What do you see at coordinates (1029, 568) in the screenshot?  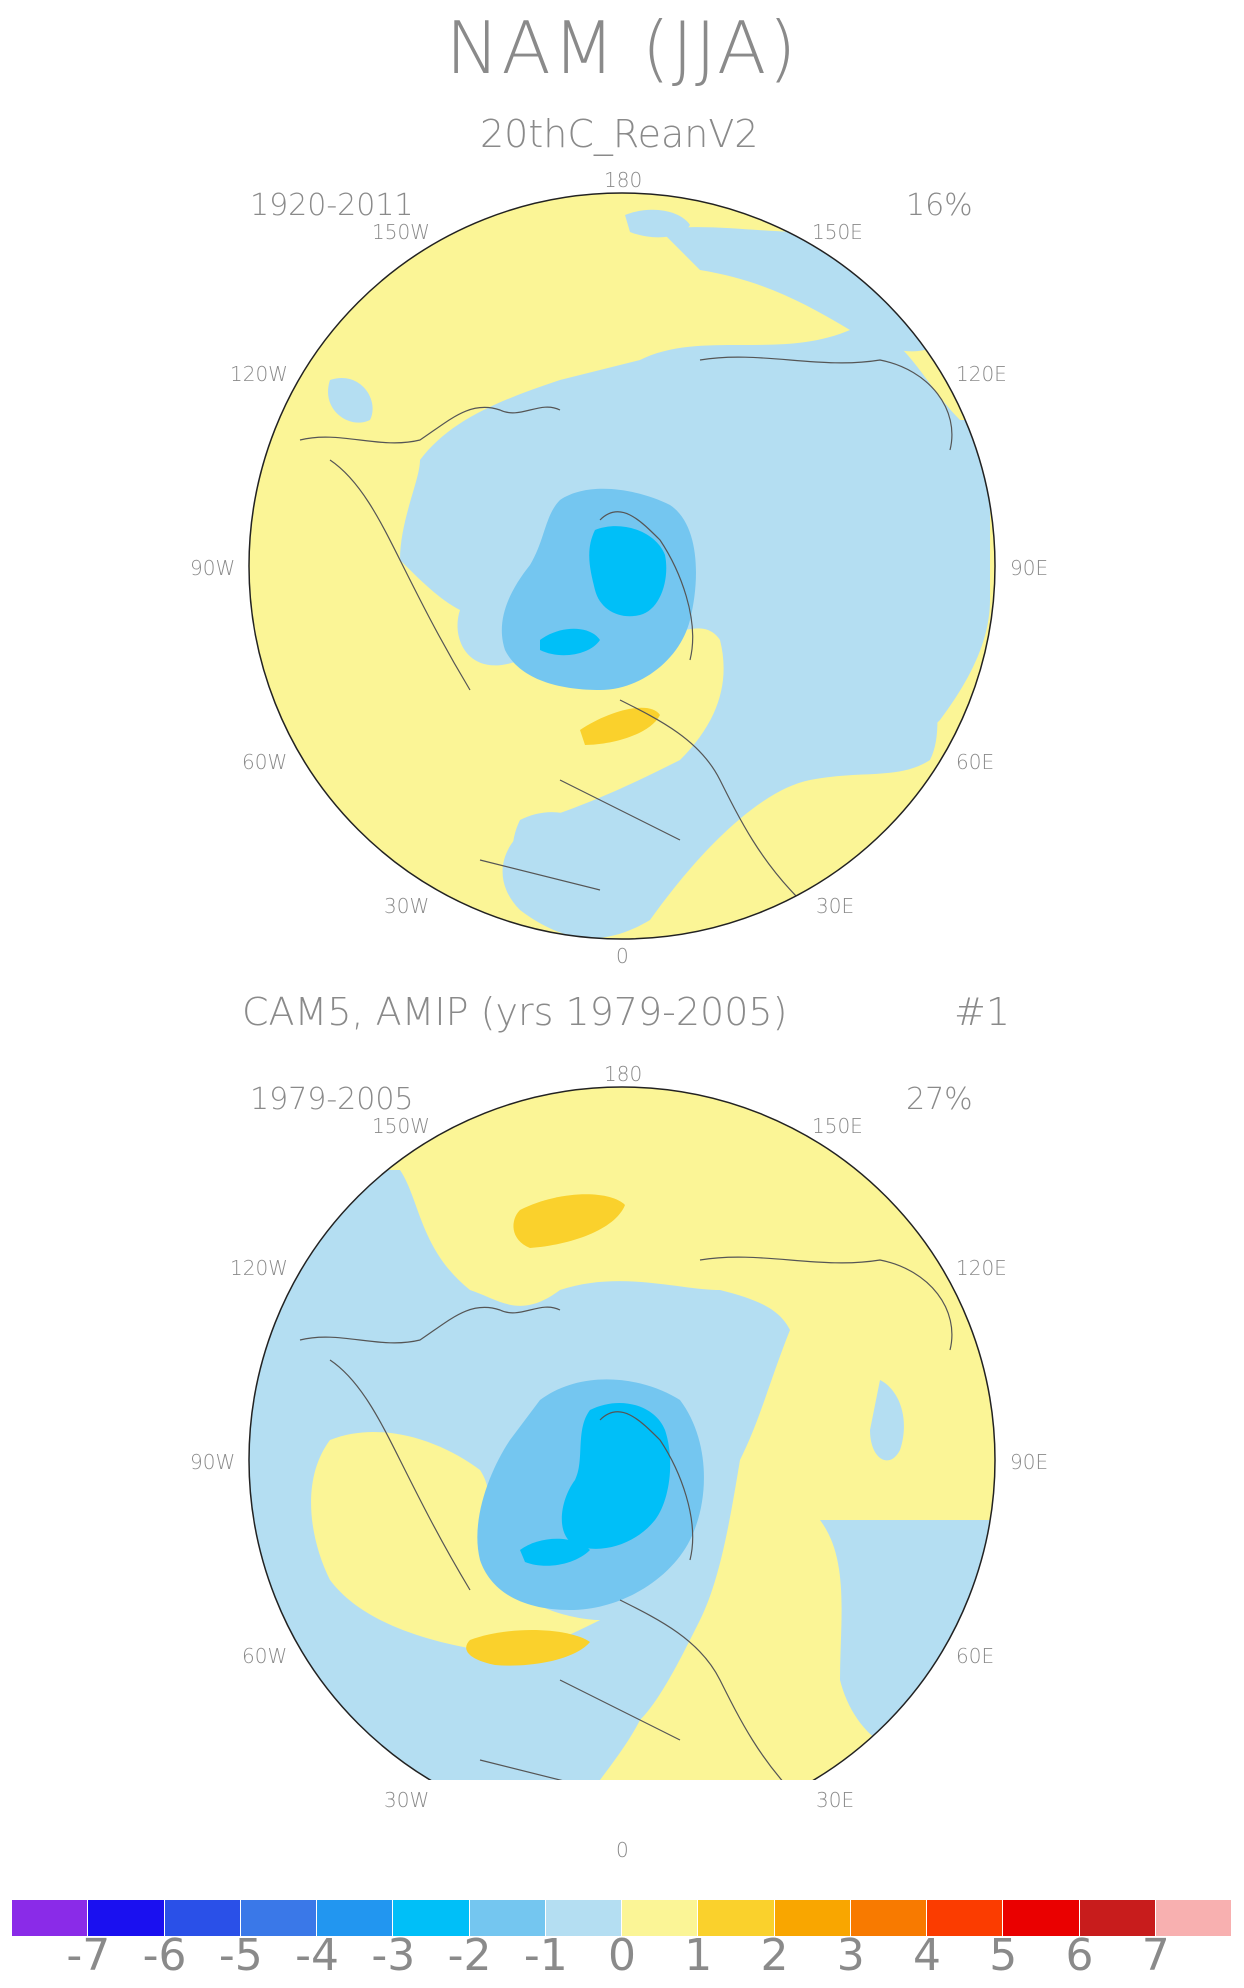 I see `panel1-lon-90e: 90E` at bounding box center [1029, 568].